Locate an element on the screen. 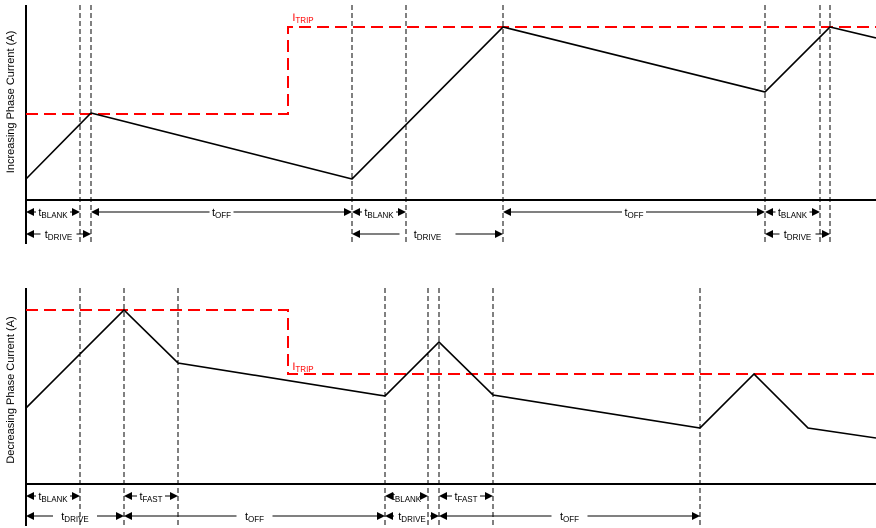  bottom-y-axis-label: Decreasing Phase Current (A) is located at coordinates (11, 389).